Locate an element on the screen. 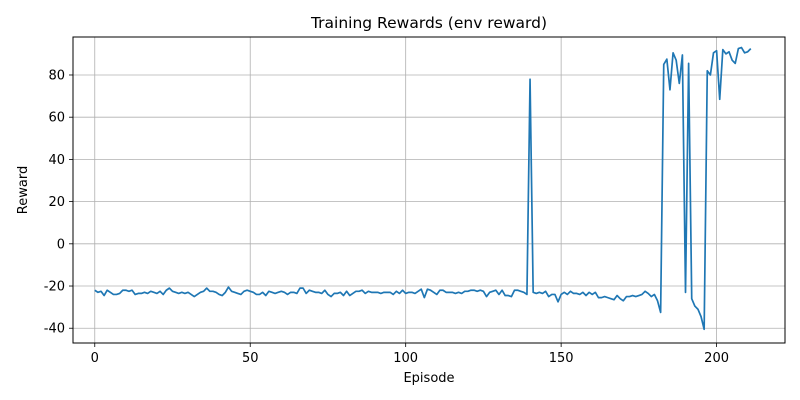 The image size is (800, 400). y-tick-label: 20 is located at coordinates (56, 202).